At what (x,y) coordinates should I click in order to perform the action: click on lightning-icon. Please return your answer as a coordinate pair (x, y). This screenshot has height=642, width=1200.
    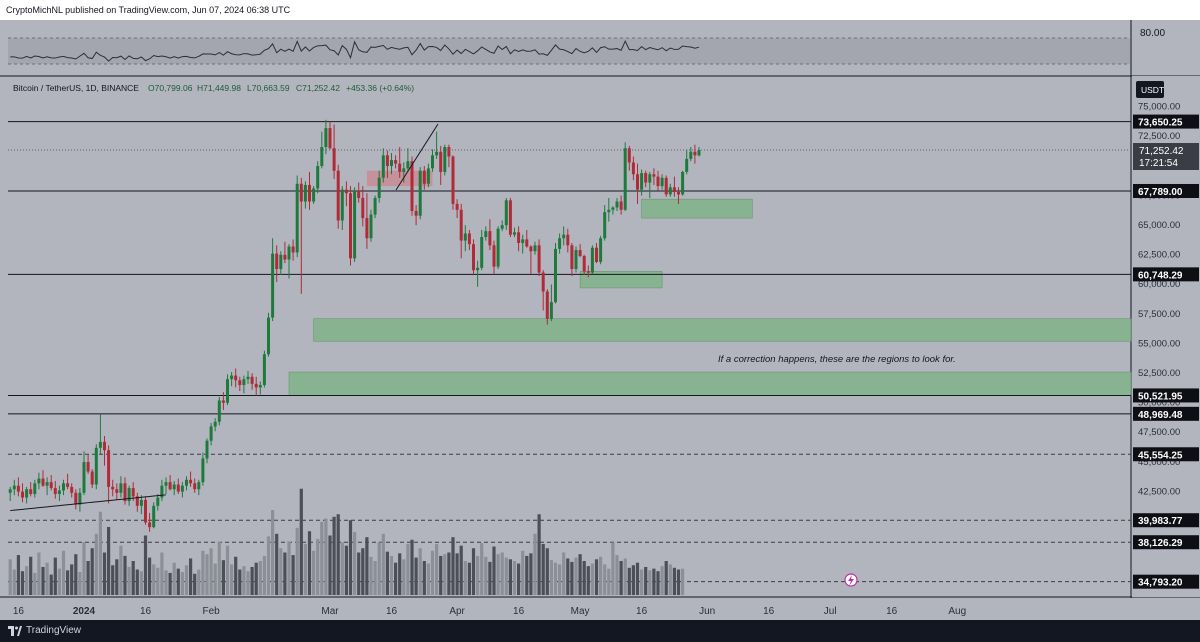
    Looking at the image, I should click on (851, 580).